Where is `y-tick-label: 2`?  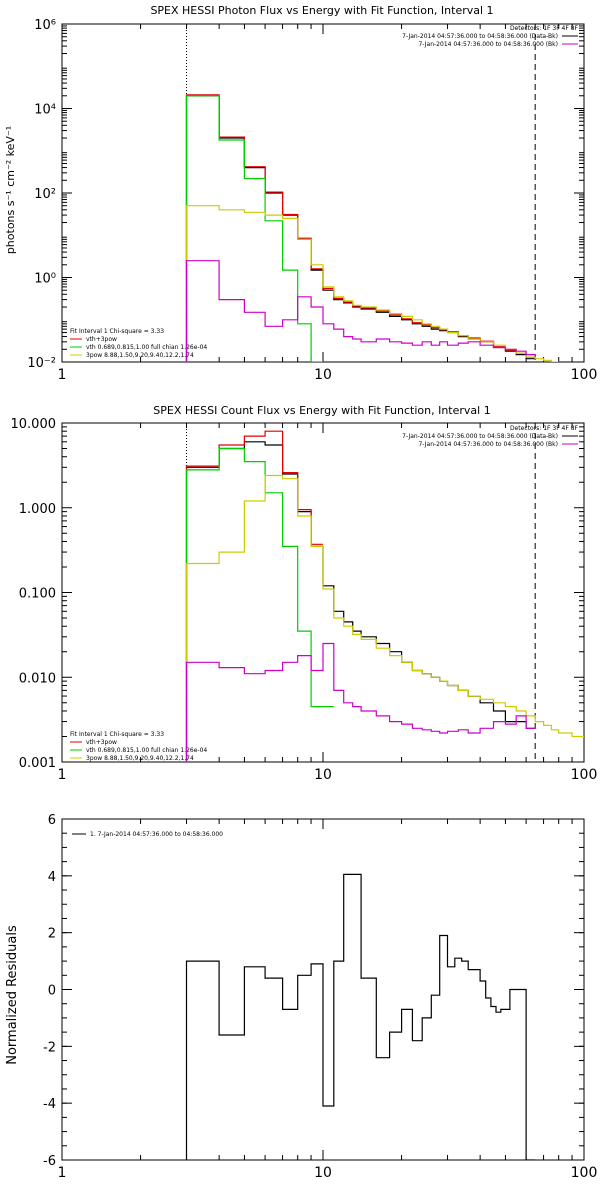
y-tick-label: 2 is located at coordinates (52, 934).